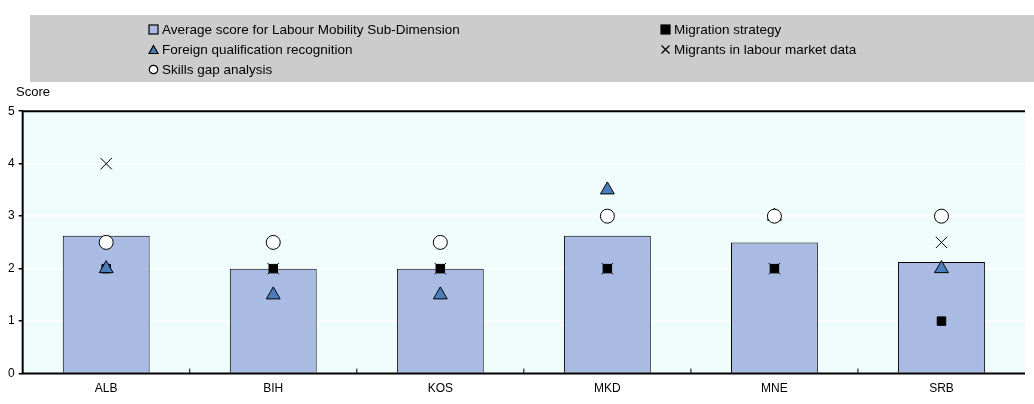 This screenshot has height=404, width=1034. What do you see at coordinates (941, 388) in the screenshot?
I see `x-tick-label: SRB` at bounding box center [941, 388].